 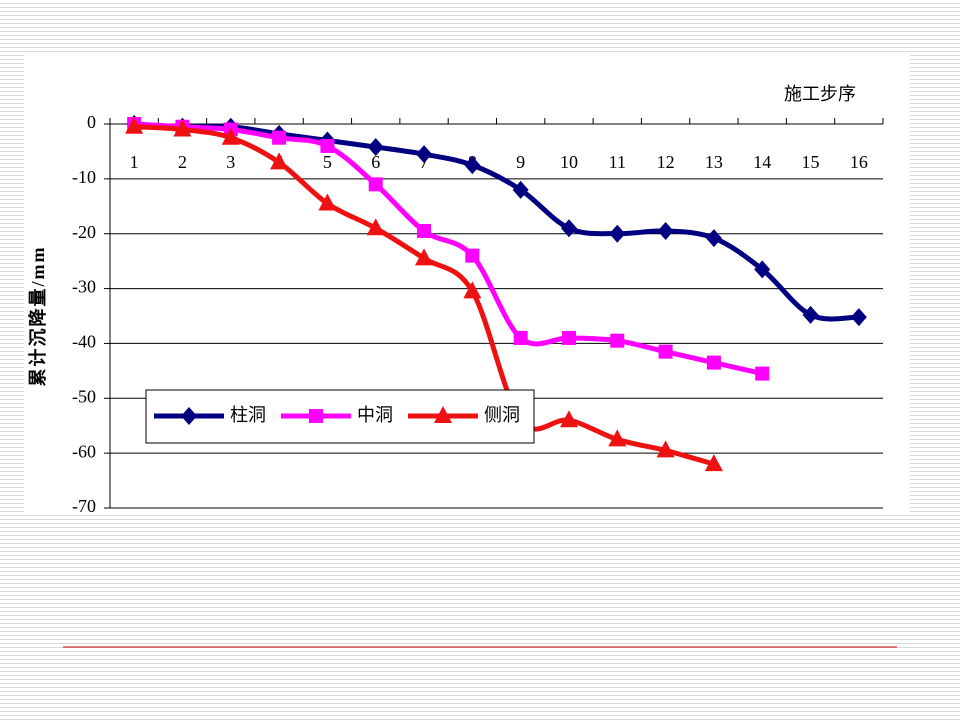 I want to click on x-tick-label: 11, so click(x=617, y=162).